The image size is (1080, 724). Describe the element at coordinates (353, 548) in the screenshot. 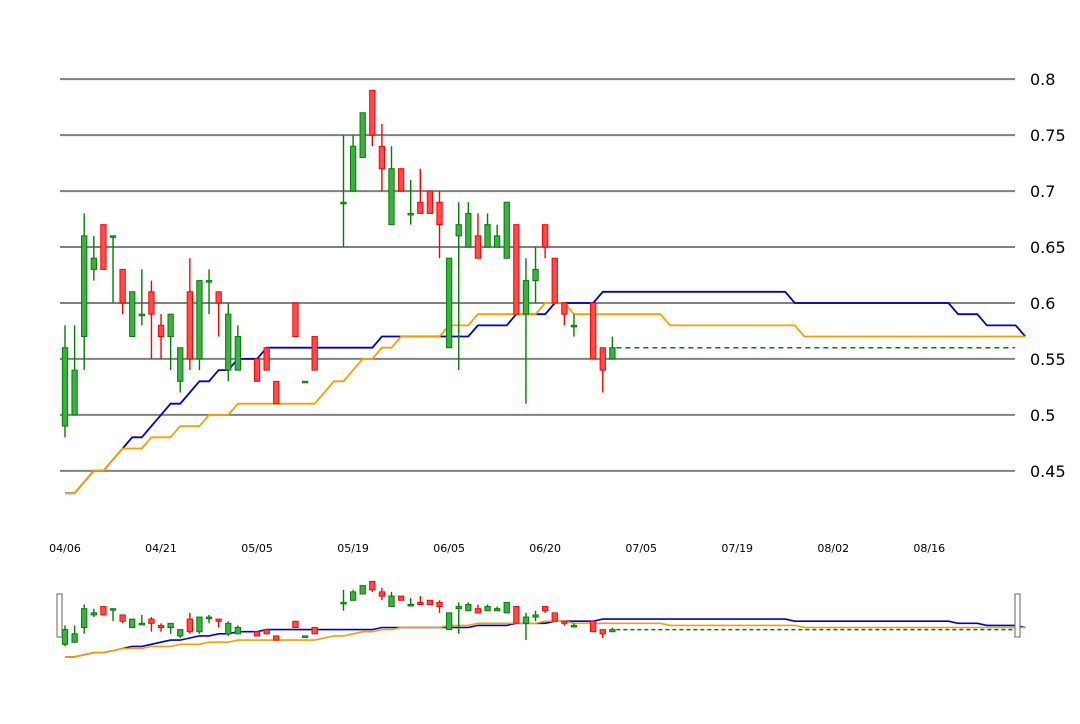

I see `x-tick-label: 05/19` at that location.